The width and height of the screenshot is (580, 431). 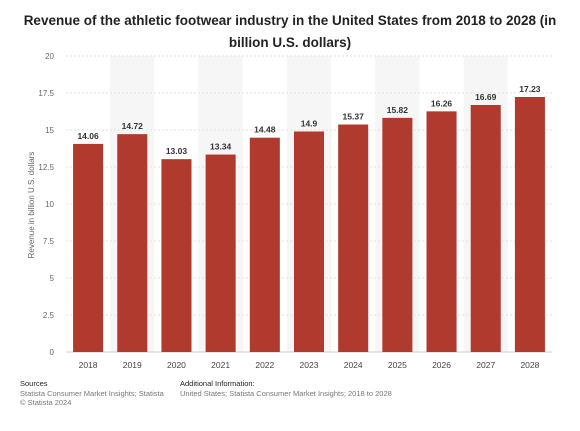 I want to click on data-label: 15.37, so click(x=354, y=117).